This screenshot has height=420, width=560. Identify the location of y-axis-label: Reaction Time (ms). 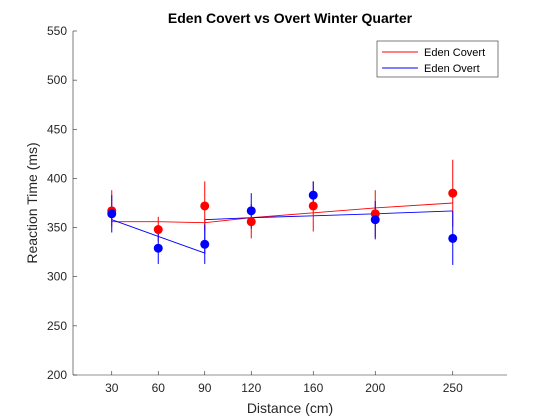
(32, 202).